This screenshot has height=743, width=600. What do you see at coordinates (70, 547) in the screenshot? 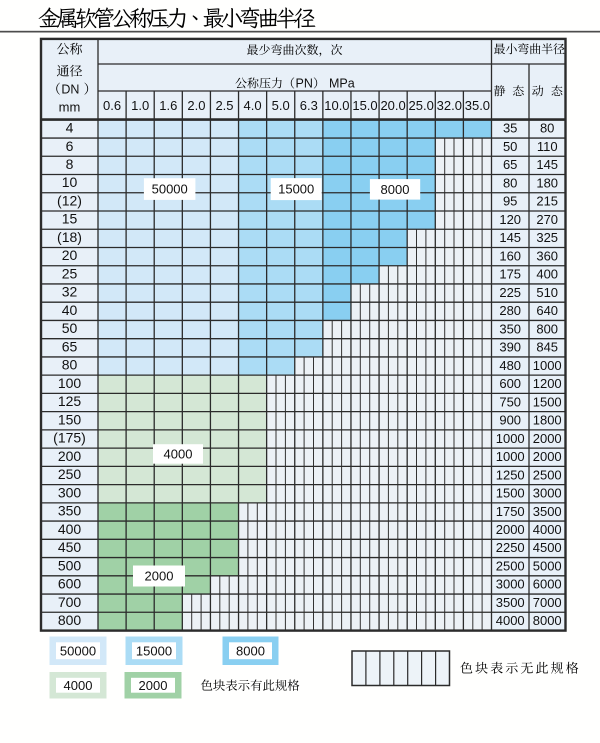
I see `svg-text: 450` at bounding box center [70, 547].